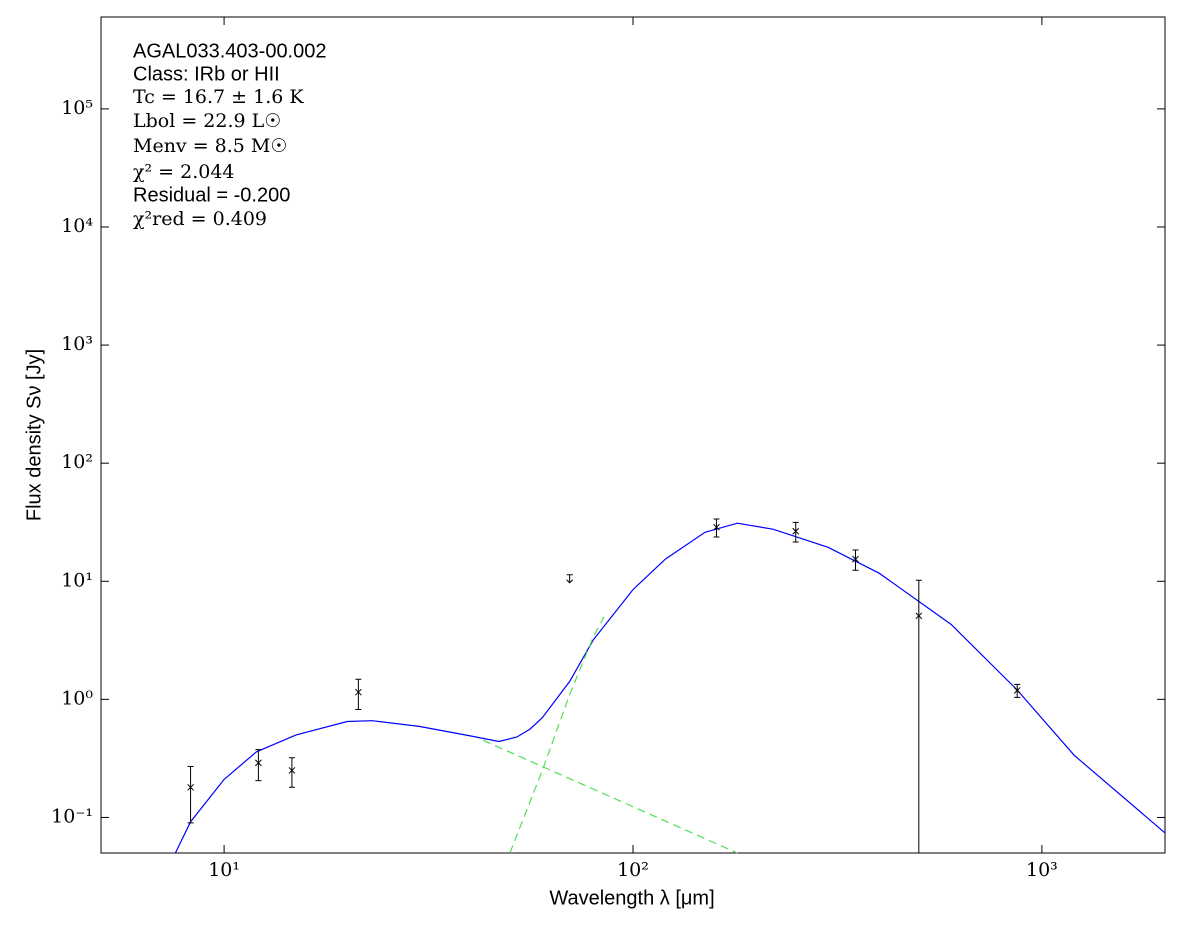 This screenshot has width=1200, height=933. Describe the element at coordinates (77, 462) in the screenshot. I see `y-tick-label: 10²` at that location.